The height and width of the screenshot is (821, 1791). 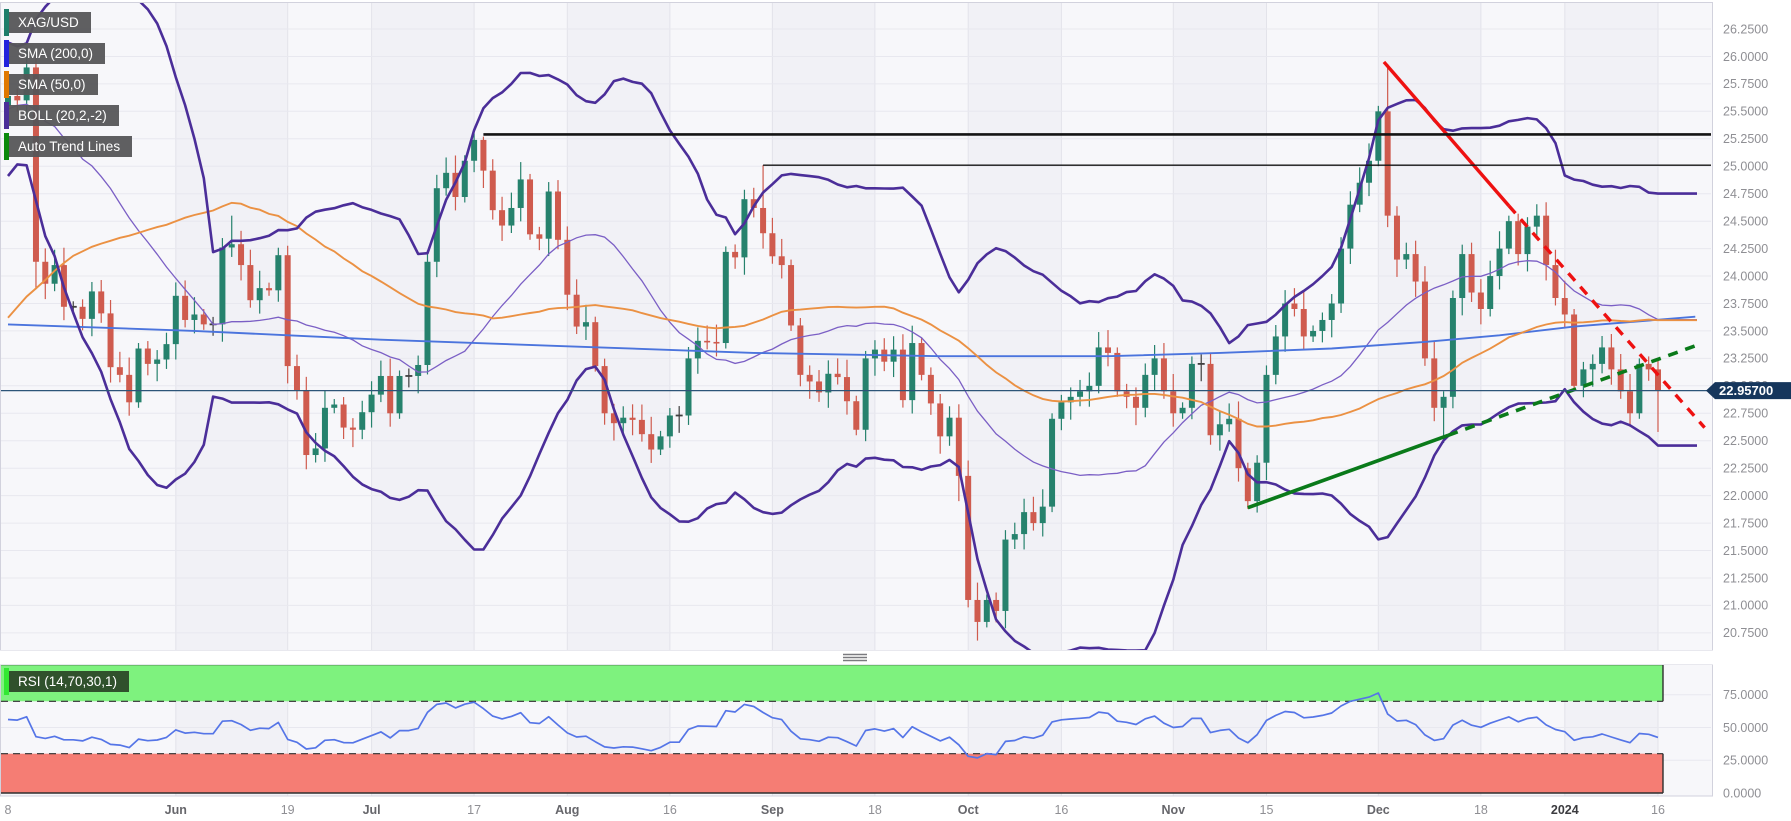 I want to click on svg-text: 25.2500, so click(x=1745, y=139).